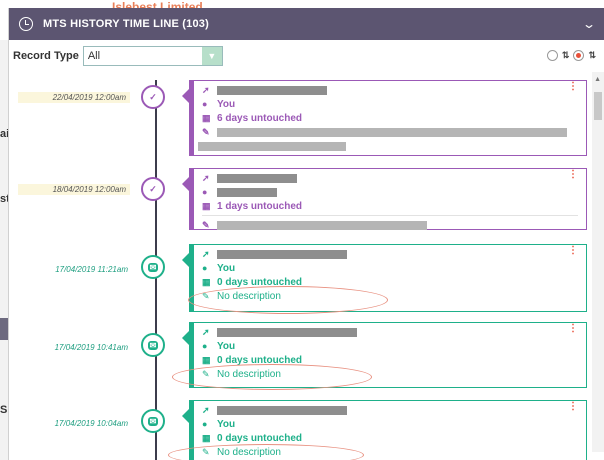  What do you see at coordinates (579, 55) in the screenshot?
I see `sort-descending-radio` at bounding box center [579, 55].